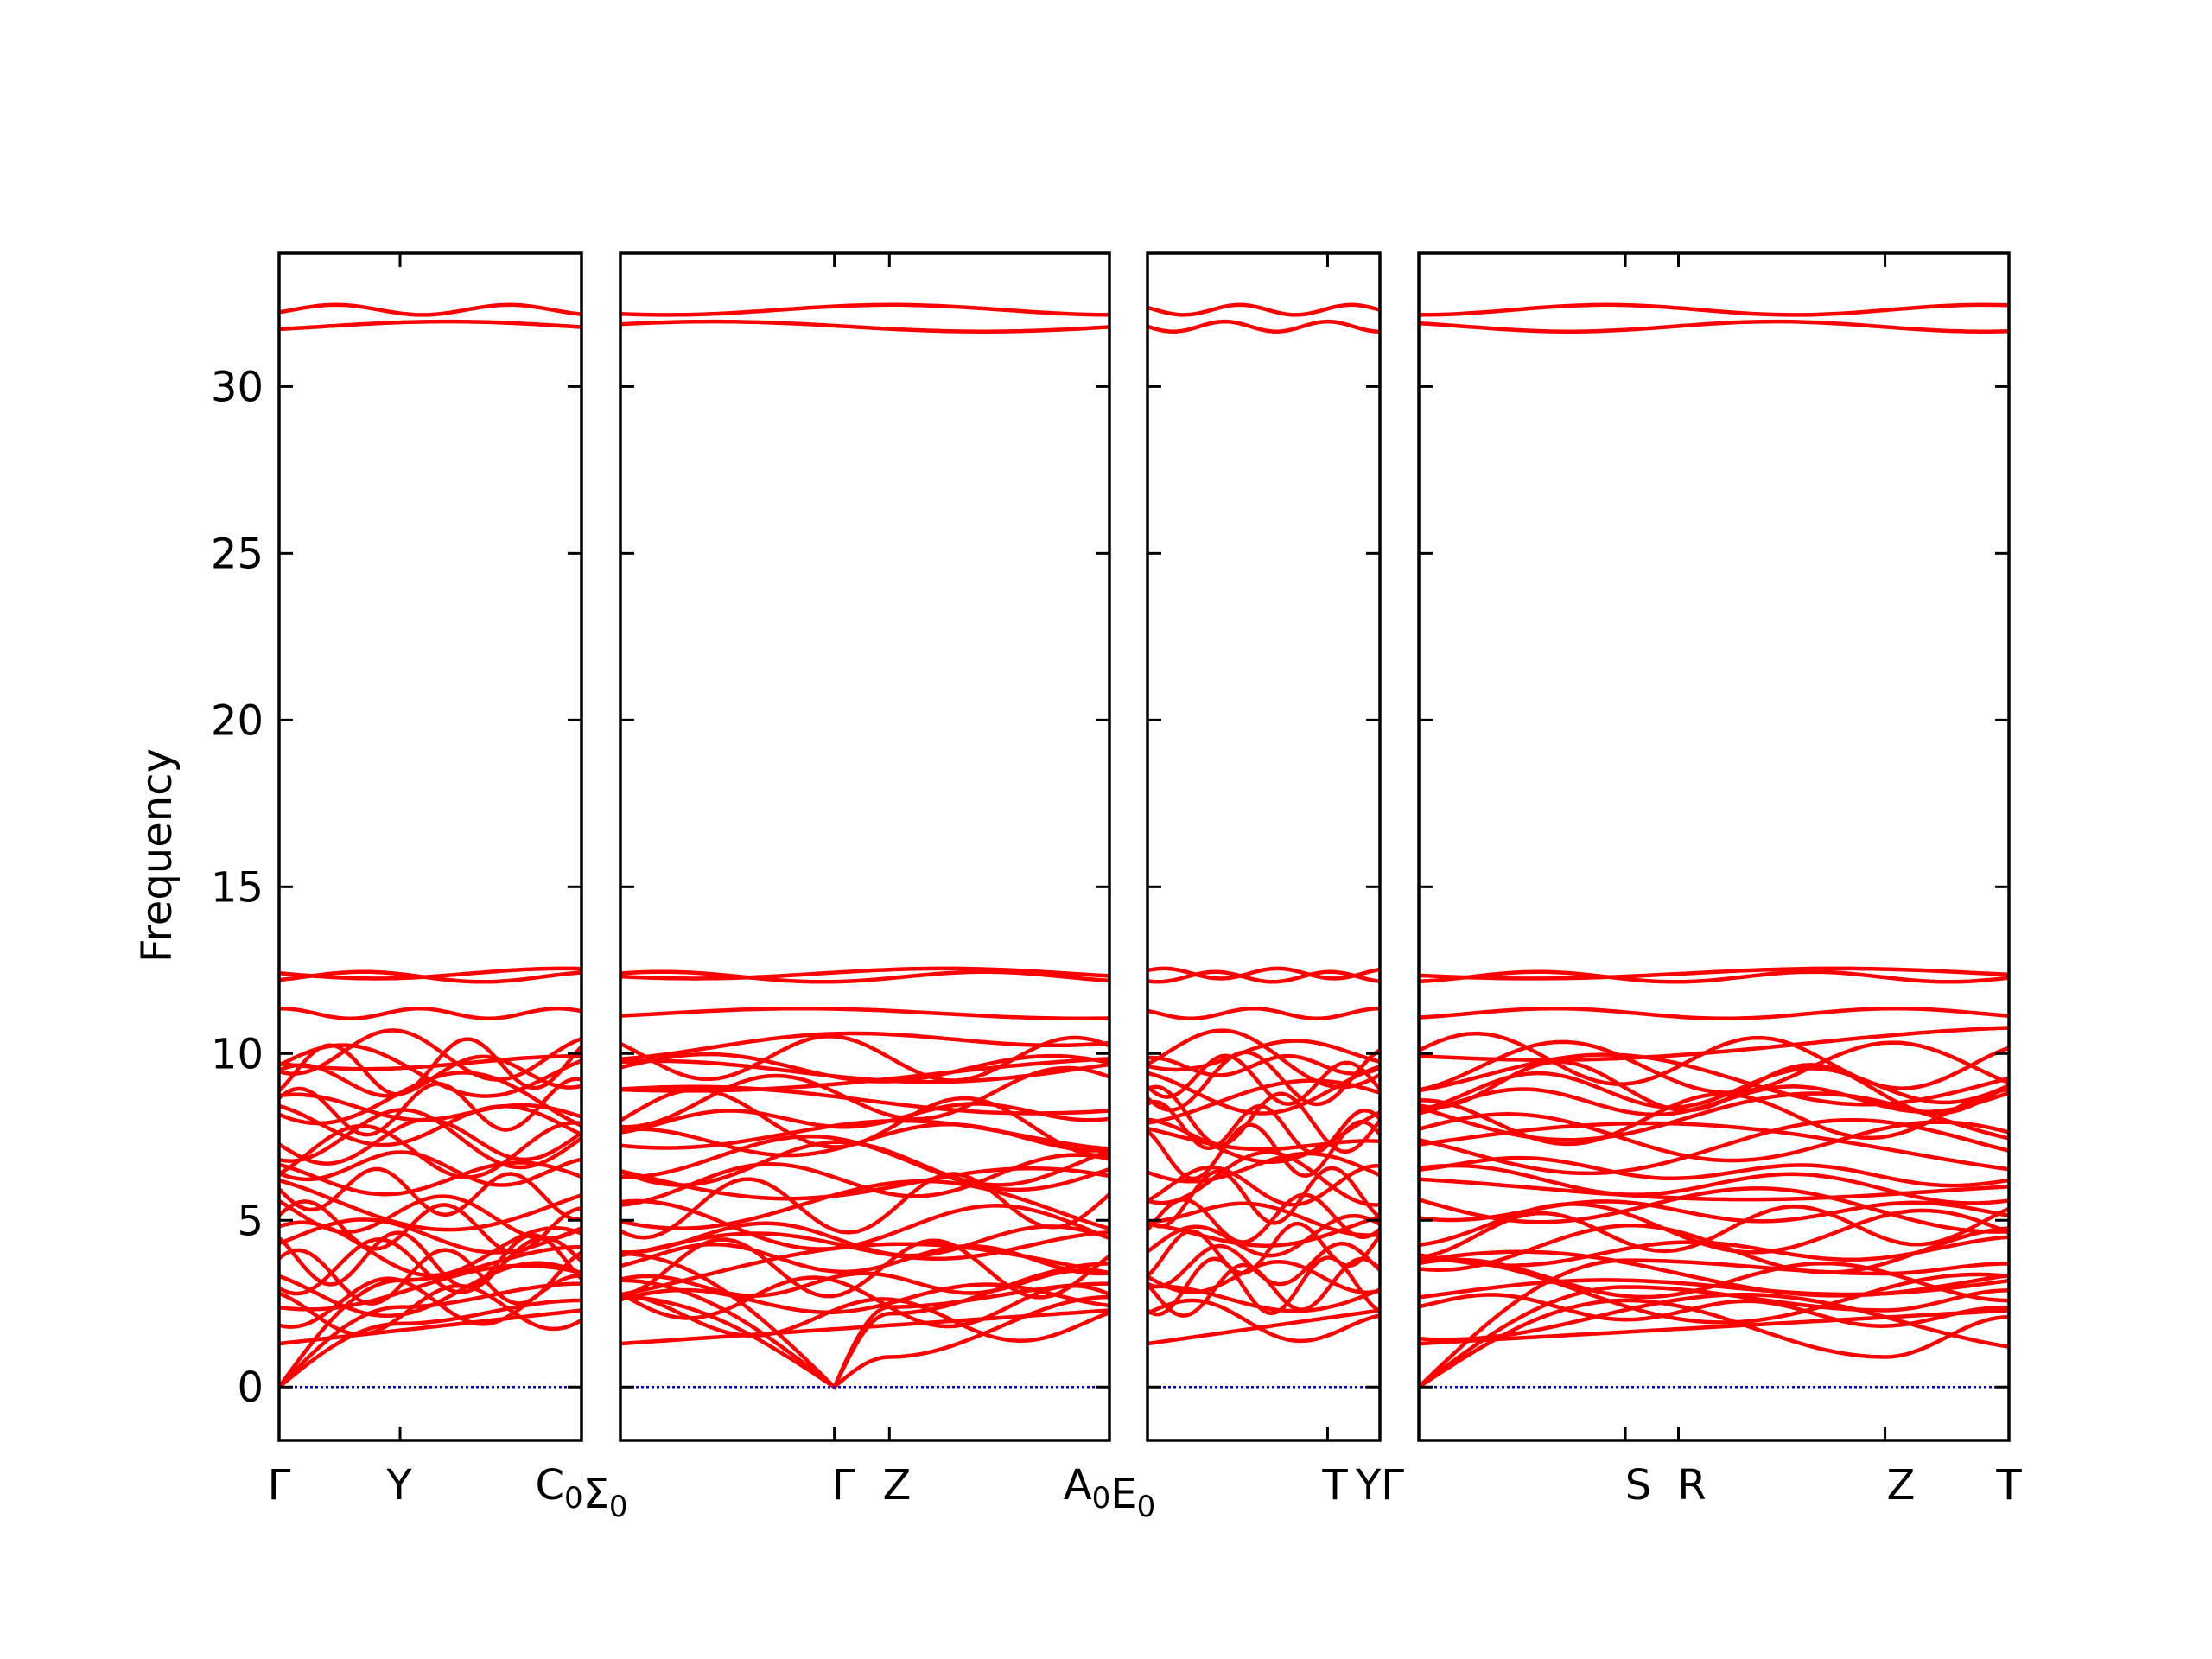  I want to click on x-tick-label: Y, so click(398, 1485).